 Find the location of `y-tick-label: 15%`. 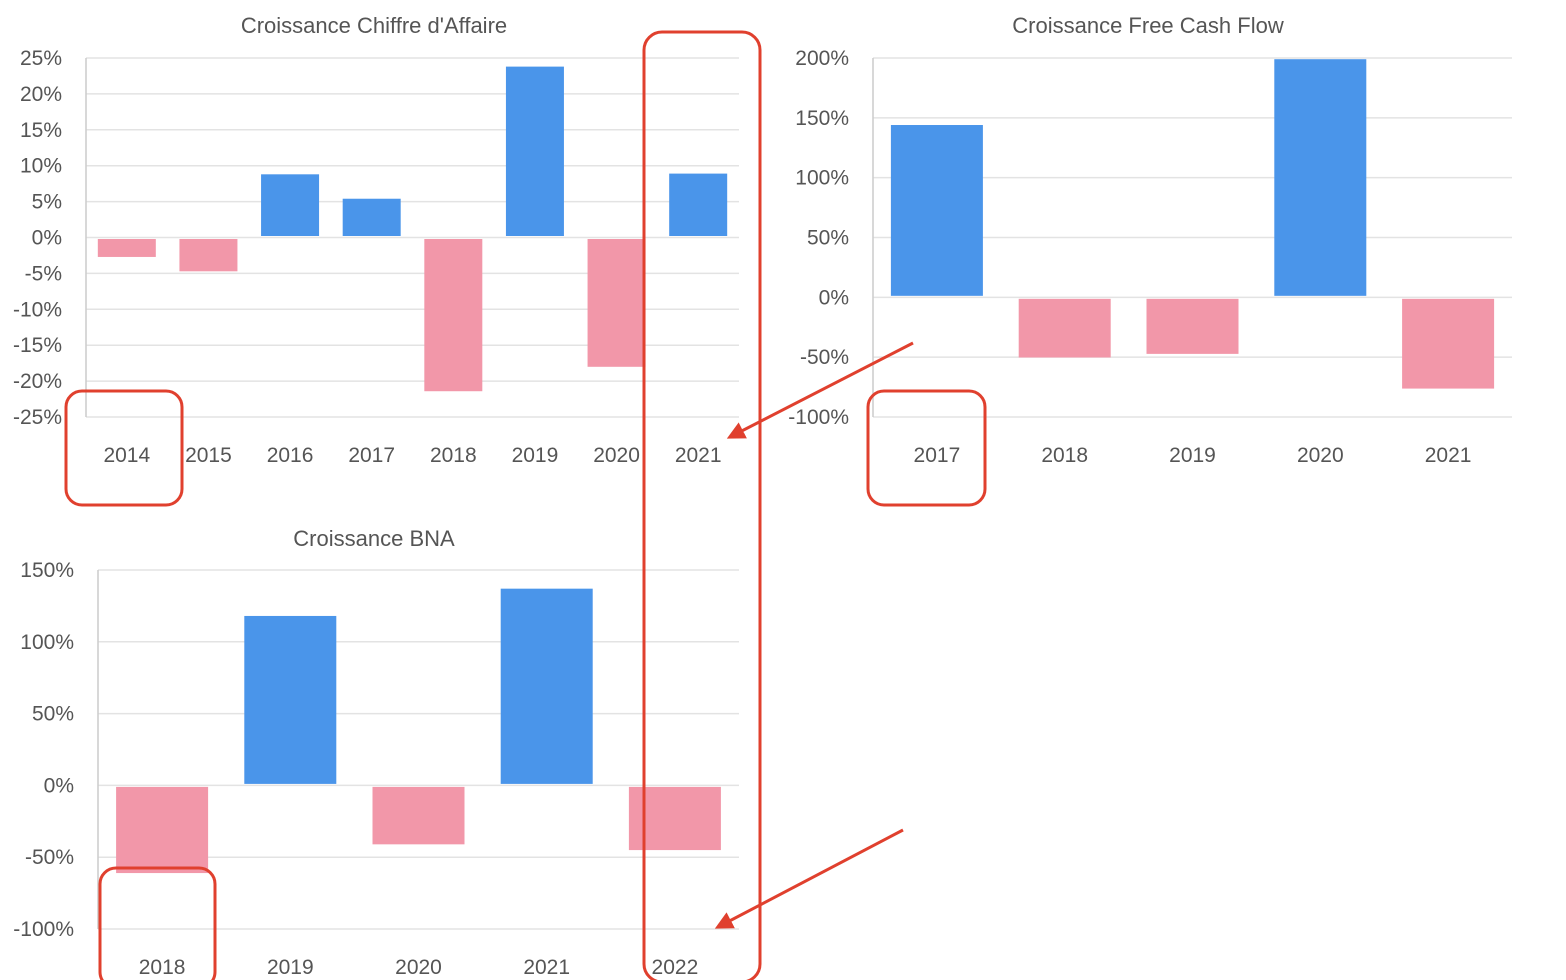

y-tick-label: 15% is located at coordinates (41, 130).